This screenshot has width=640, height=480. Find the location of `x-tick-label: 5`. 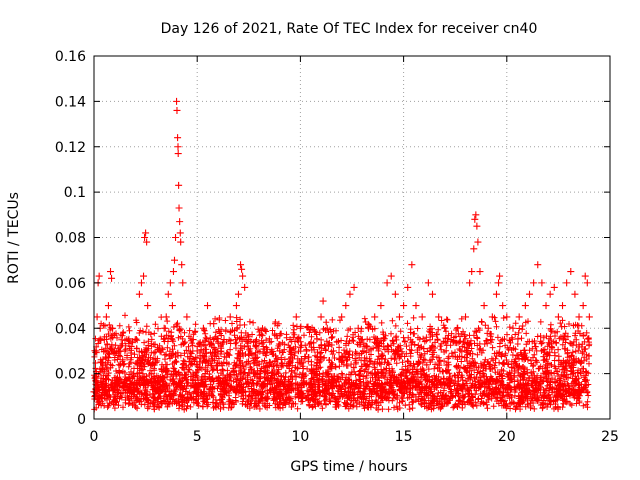

x-tick-label: 5 is located at coordinates (197, 437).